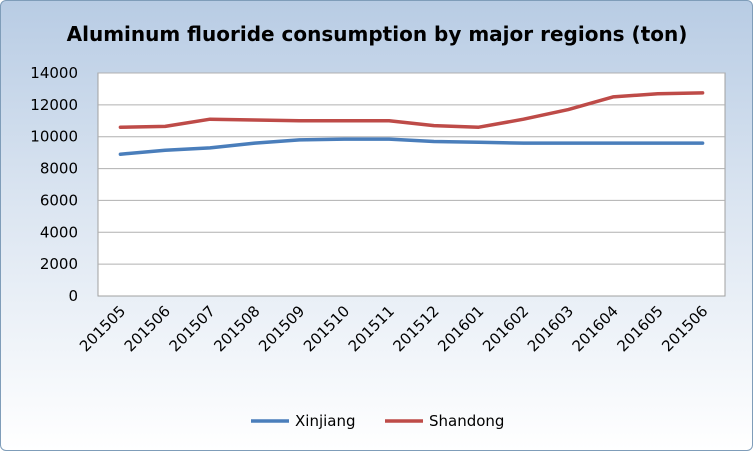 This screenshot has width=753, height=451. Describe the element at coordinates (466, 421) in the screenshot. I see `legend-label-shandong: Shandong` at that location.